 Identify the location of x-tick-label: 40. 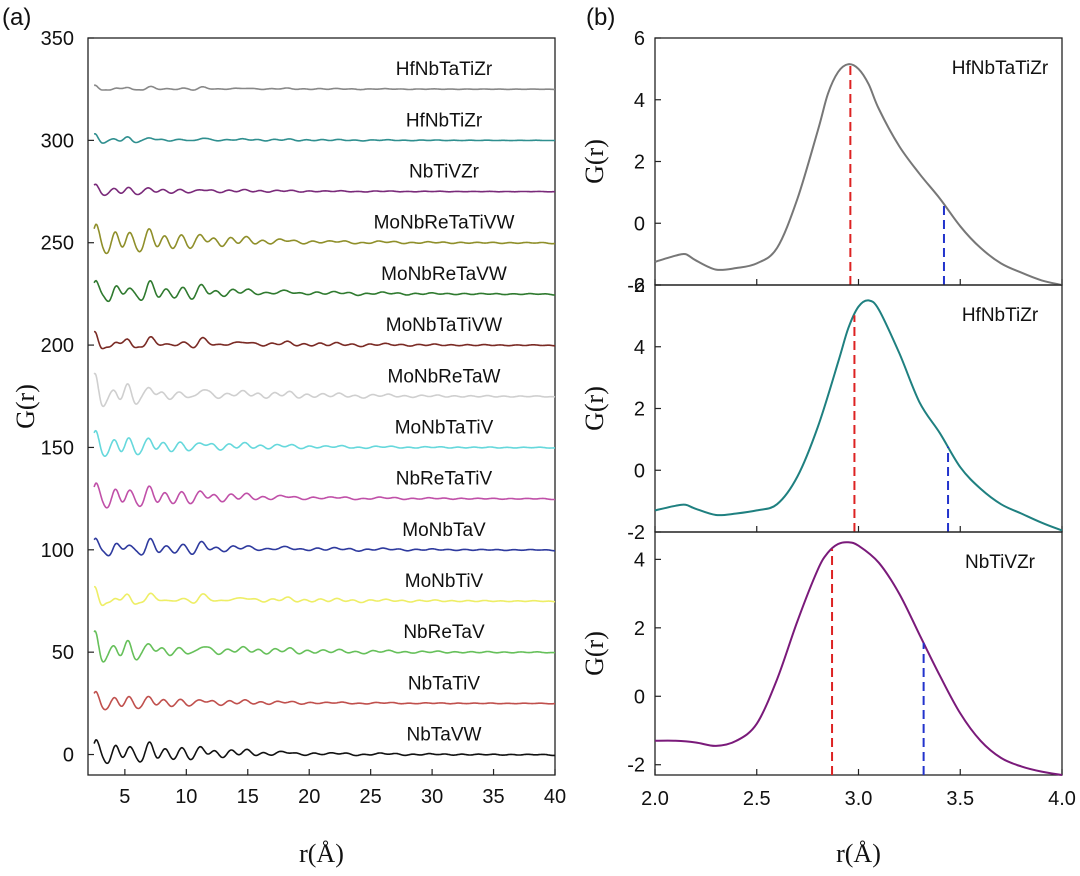
(555, 797).